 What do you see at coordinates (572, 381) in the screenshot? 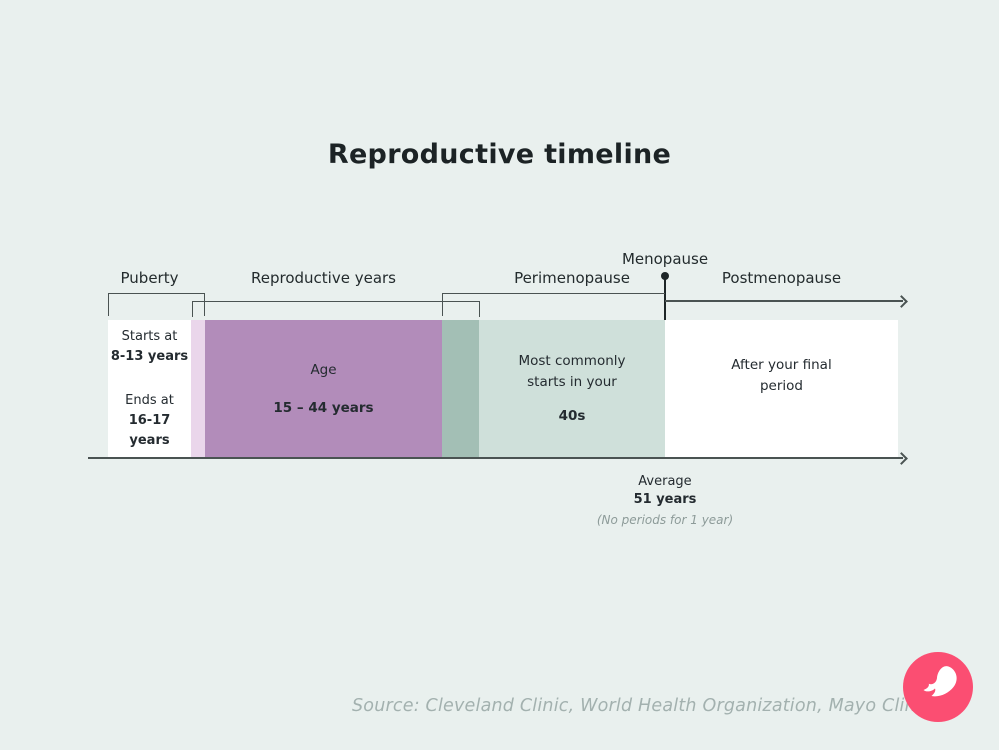
I see `perimenopause-text-line2: starts in your` at bounding box center [572, 381].